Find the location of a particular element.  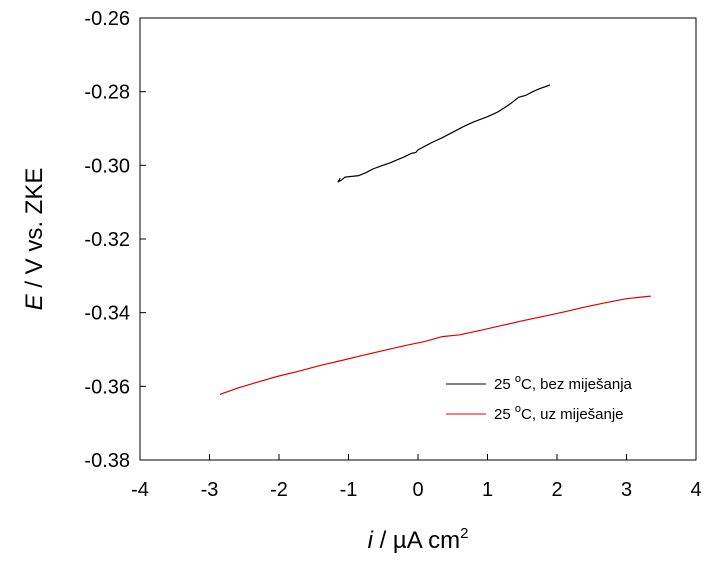

x-tick-label: 2 is located at coordinates (556, 490).